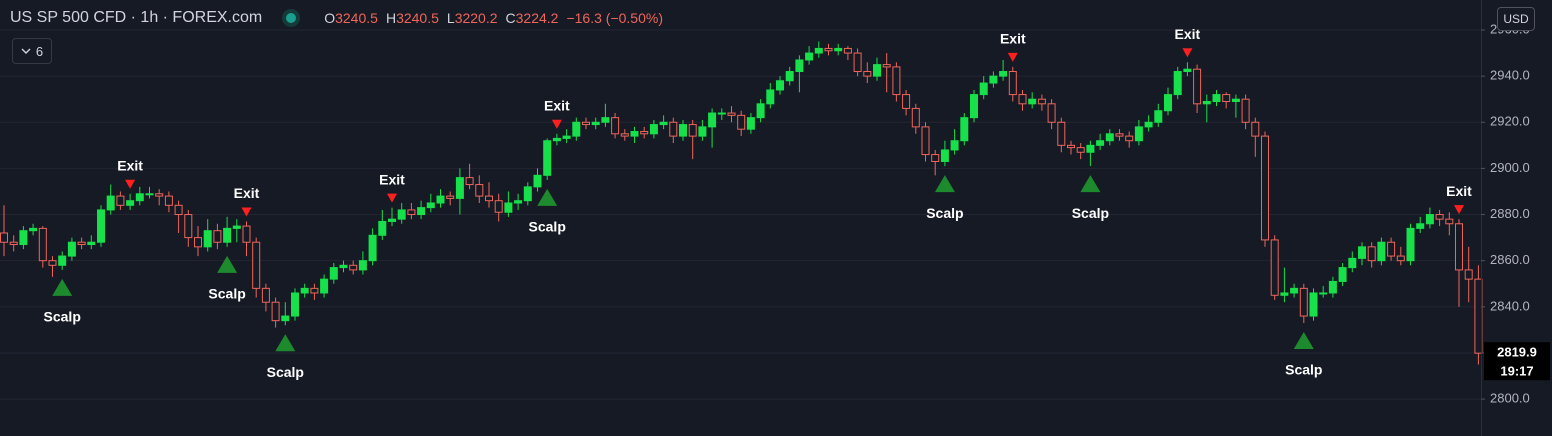  Describe the element at coordinates (1516, 371) in the screenshot. I see `countdown: 19:17` at that location.